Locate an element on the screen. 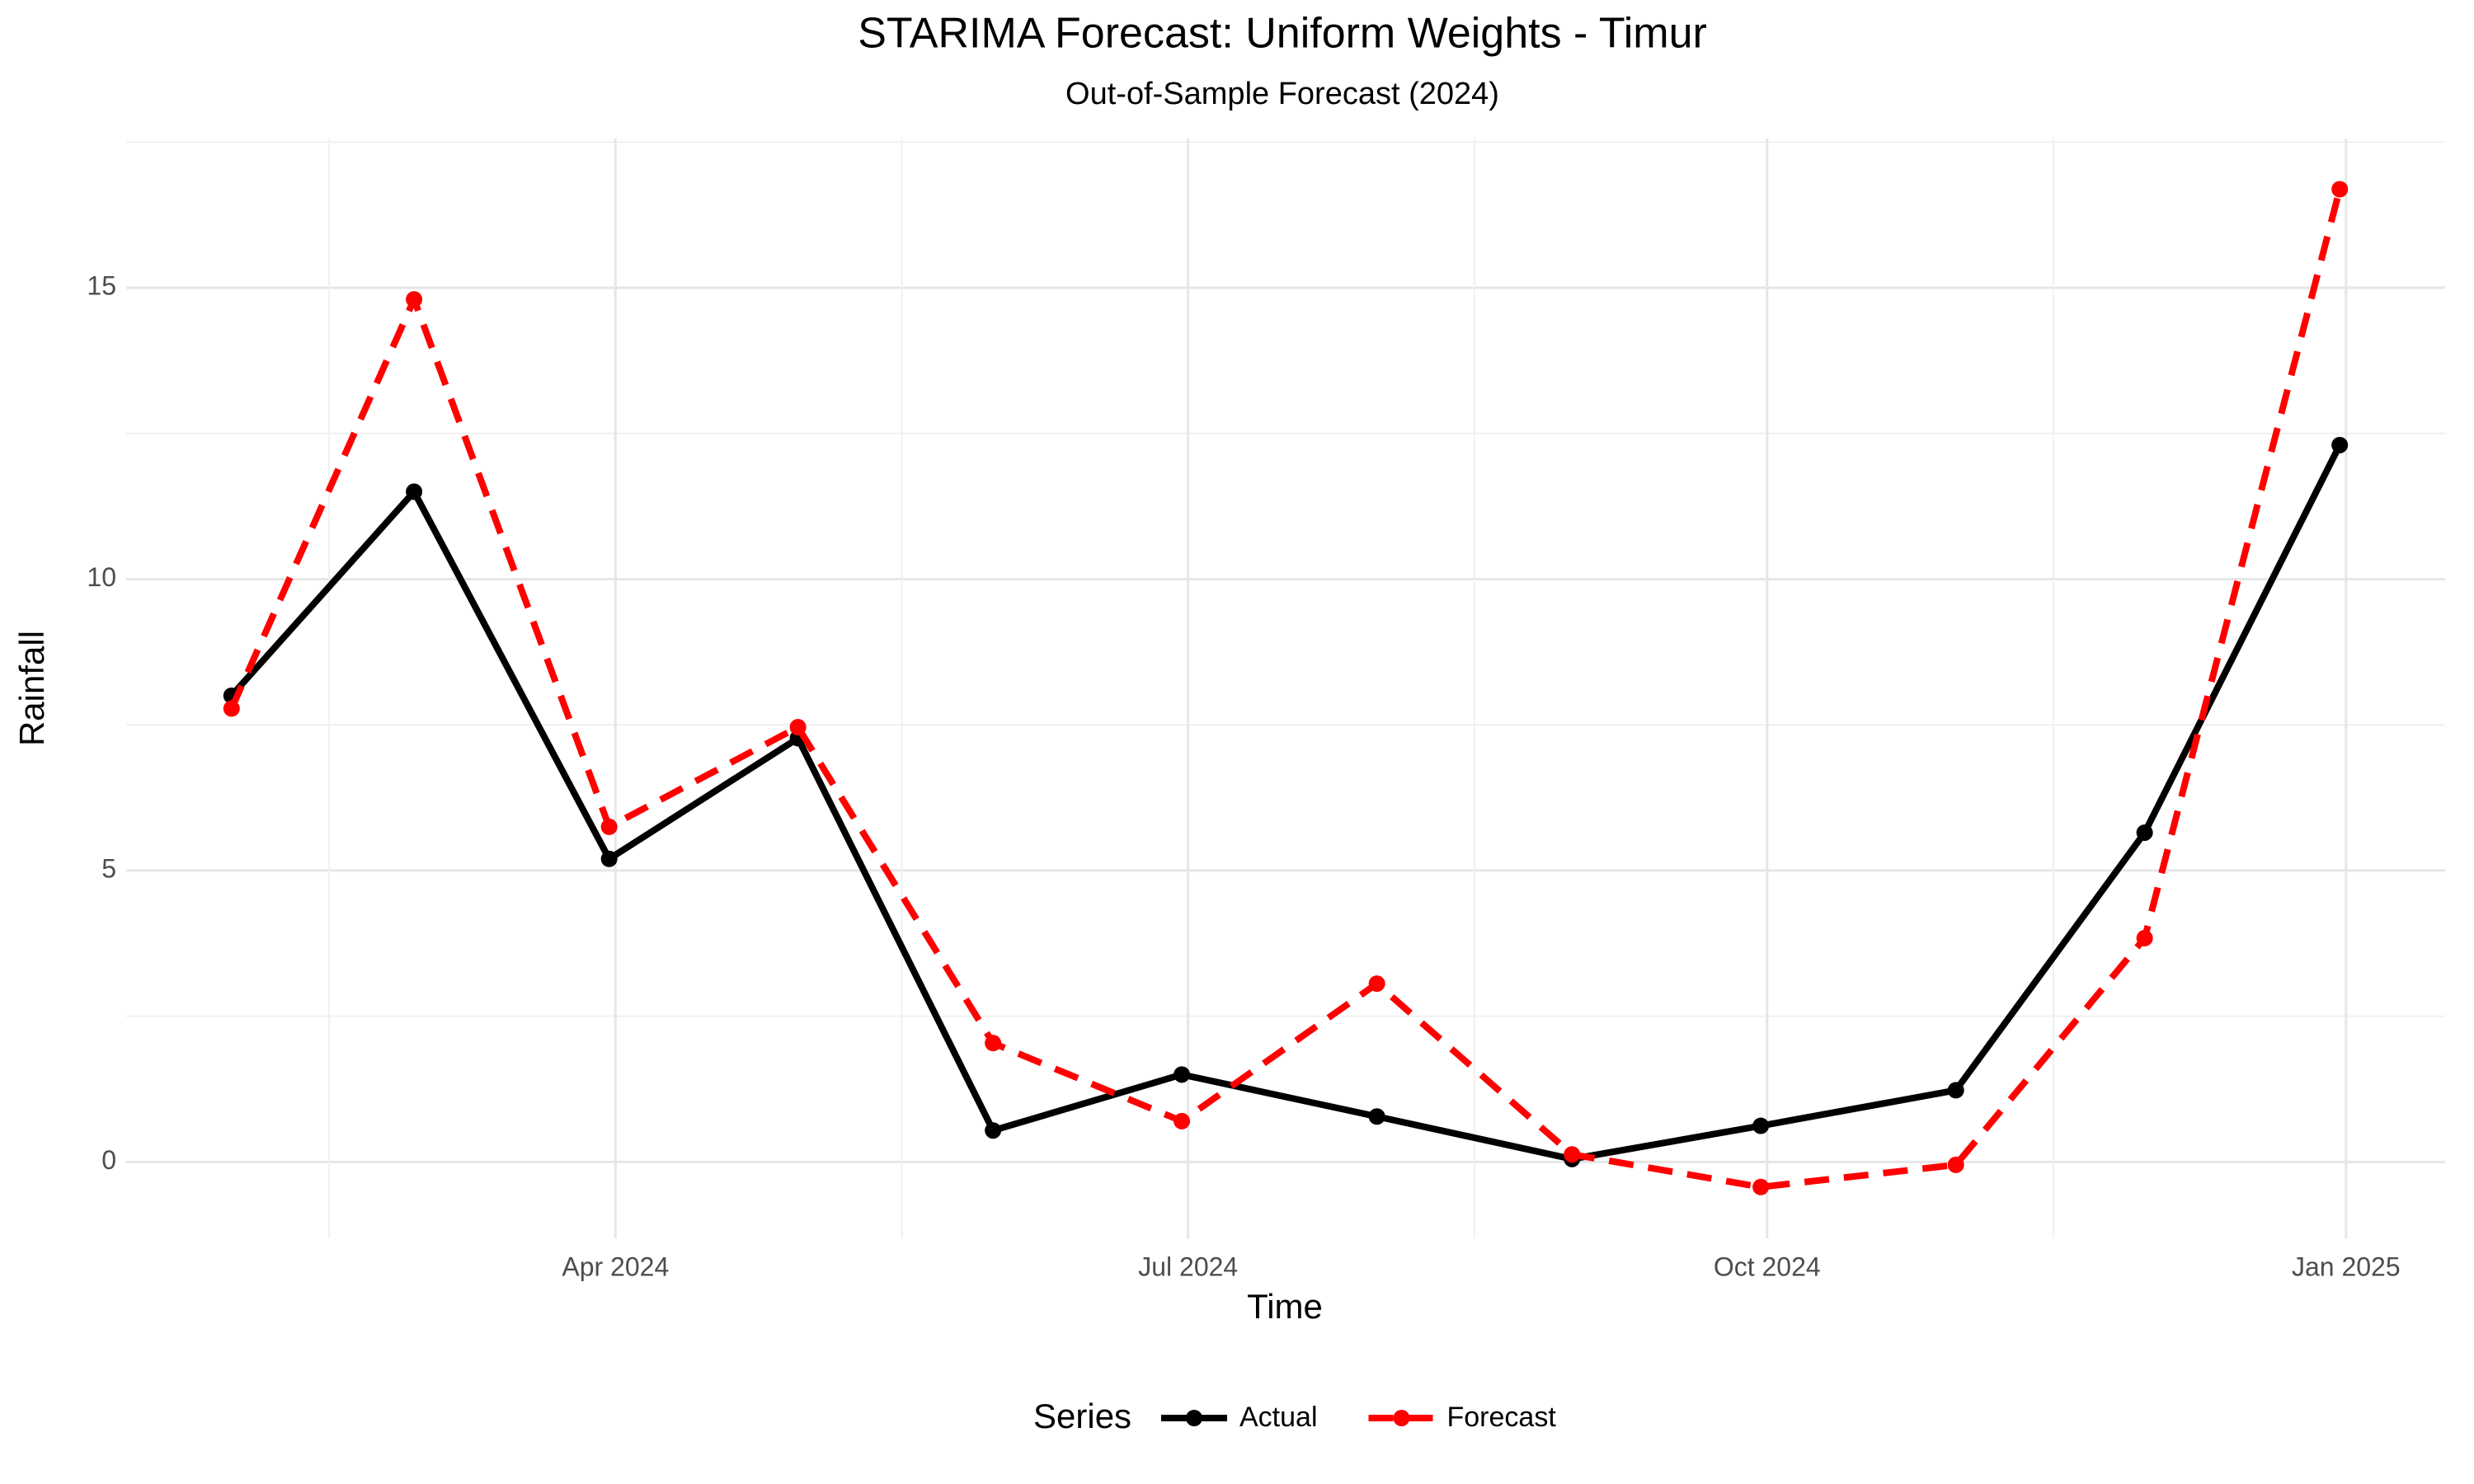 The width and height of the screenshot is (2474, 1484). y-tick-label: 5 is located at coordinates (108, 868).